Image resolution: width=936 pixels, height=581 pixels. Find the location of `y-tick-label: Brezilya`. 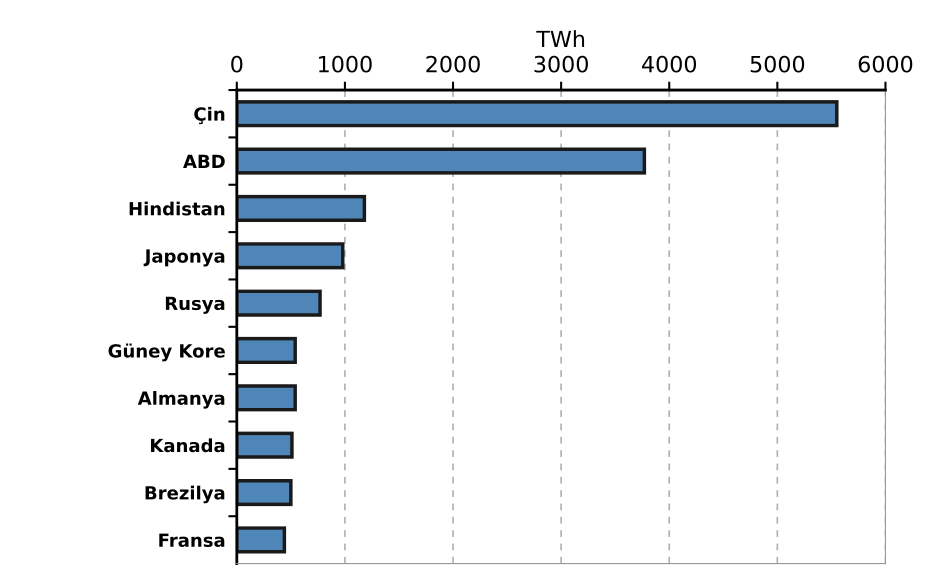

y-tick-label: Brezilya is located at coordinates (185, 495).